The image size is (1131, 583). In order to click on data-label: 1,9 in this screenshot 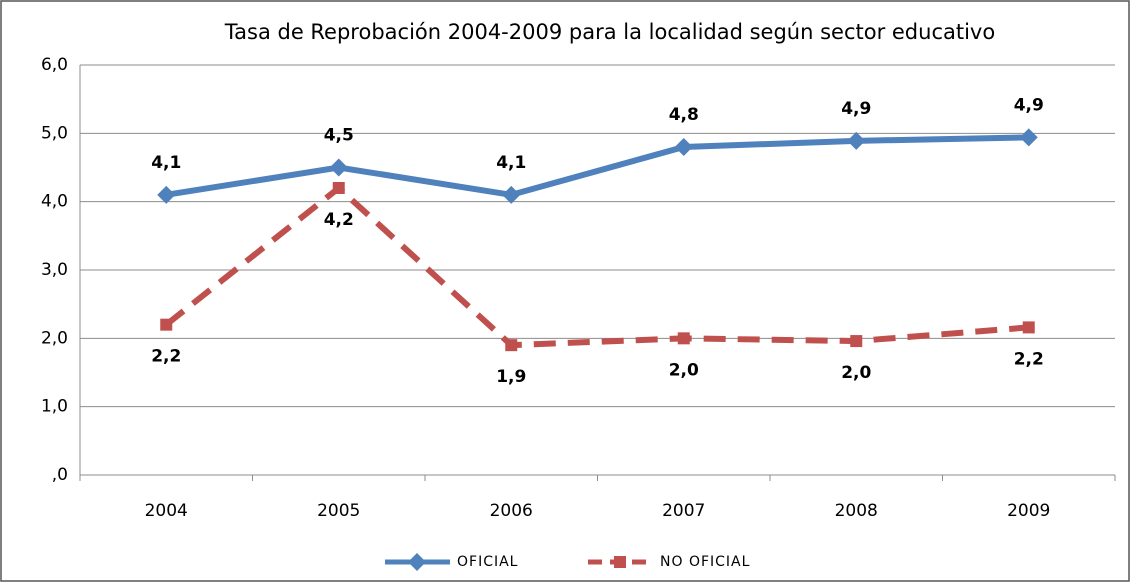, I will do `click(511, 377)`.